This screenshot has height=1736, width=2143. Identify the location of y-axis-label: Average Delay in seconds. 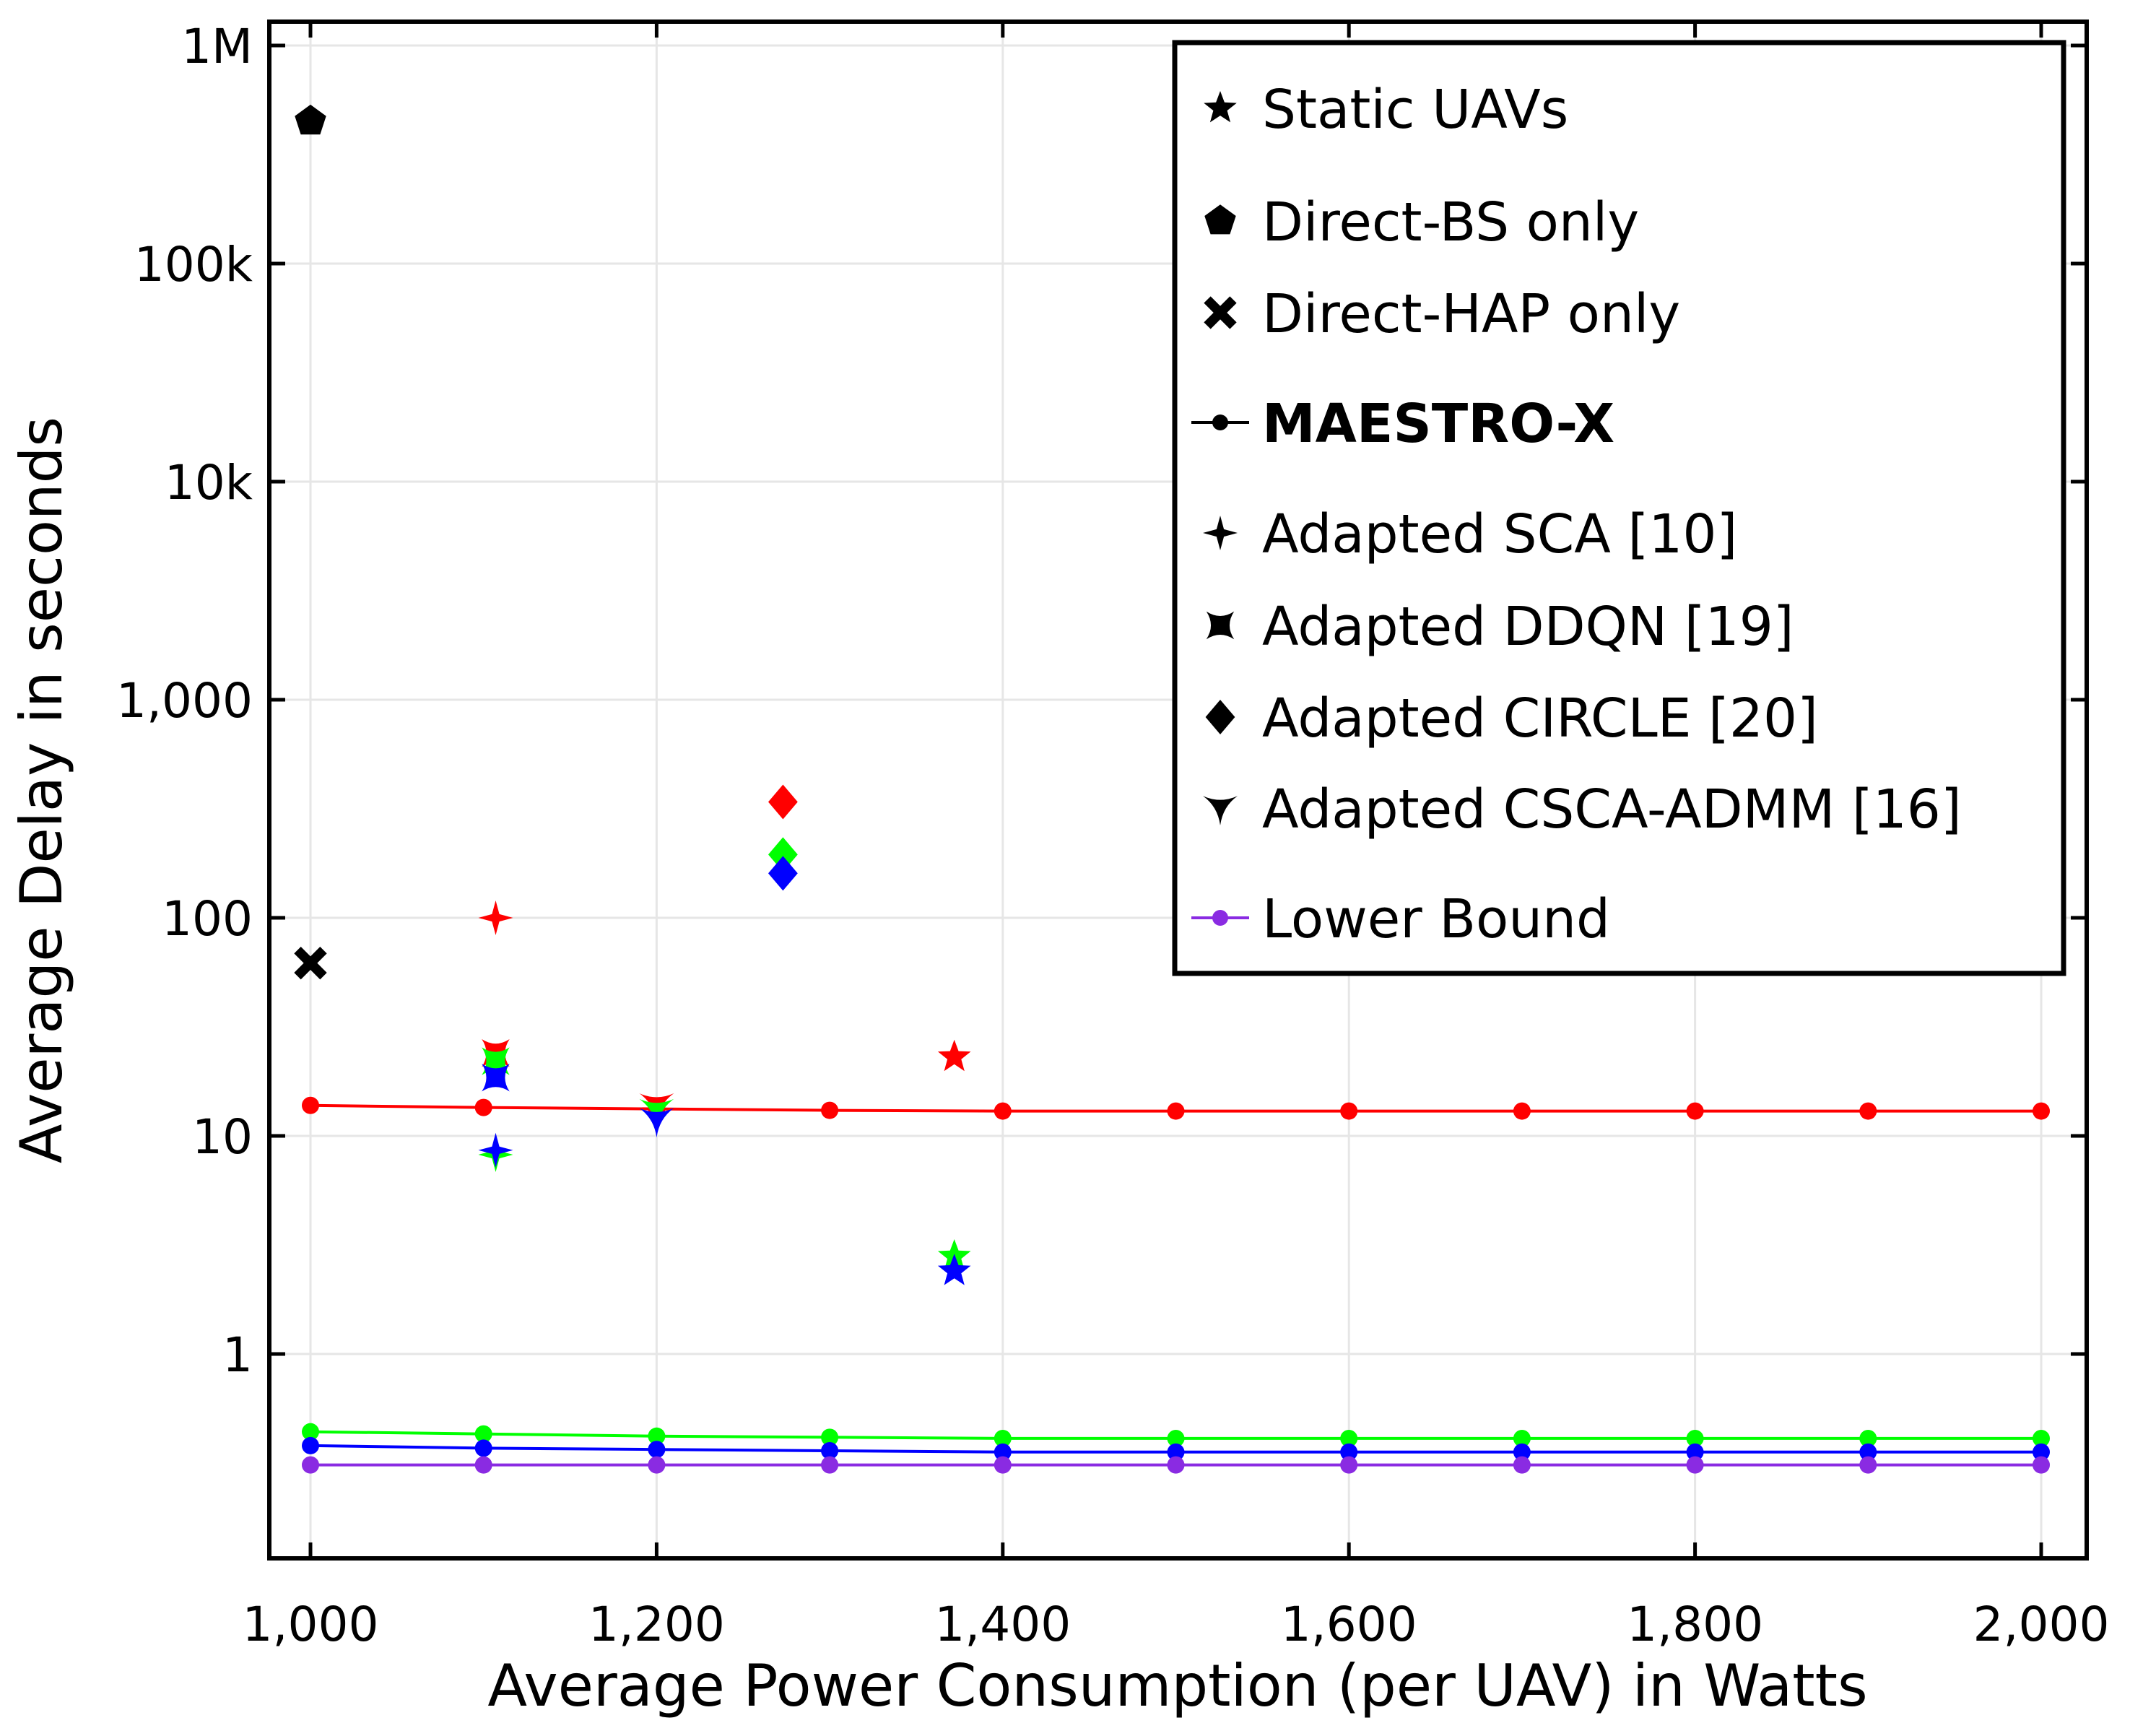
(41, 790).